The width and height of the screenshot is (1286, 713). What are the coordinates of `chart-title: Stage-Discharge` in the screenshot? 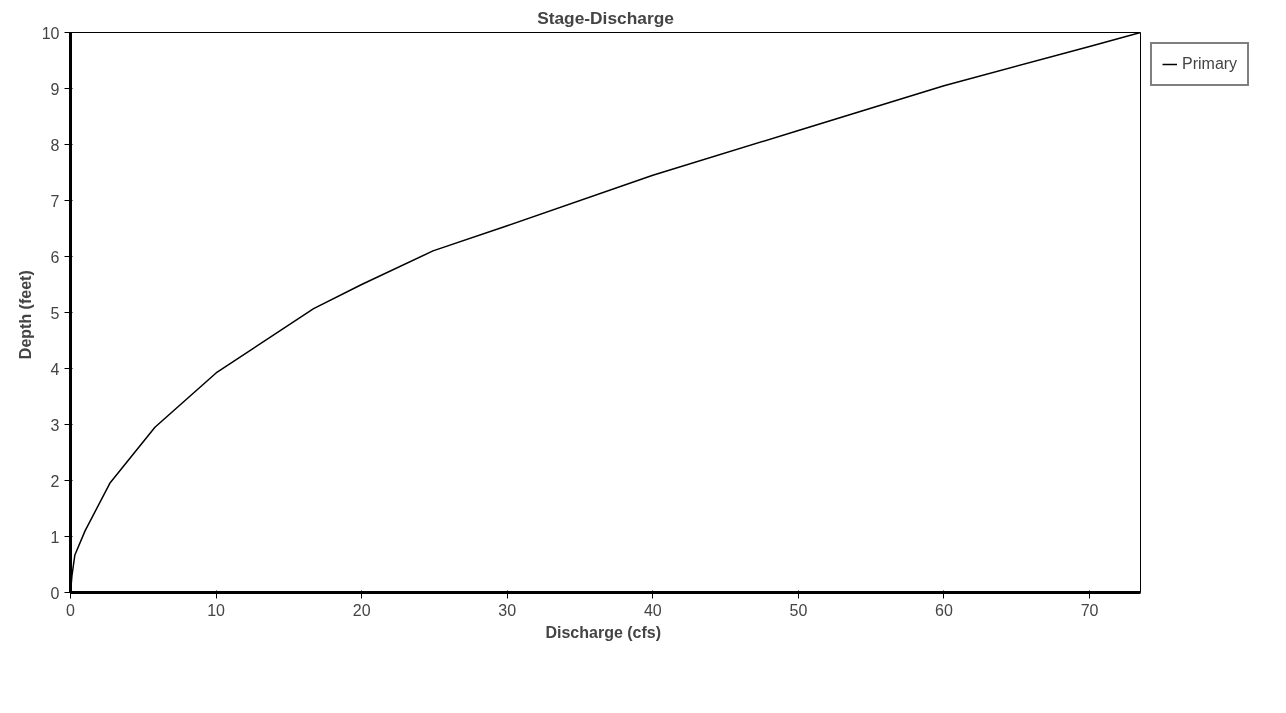 It's located at (606, 17).